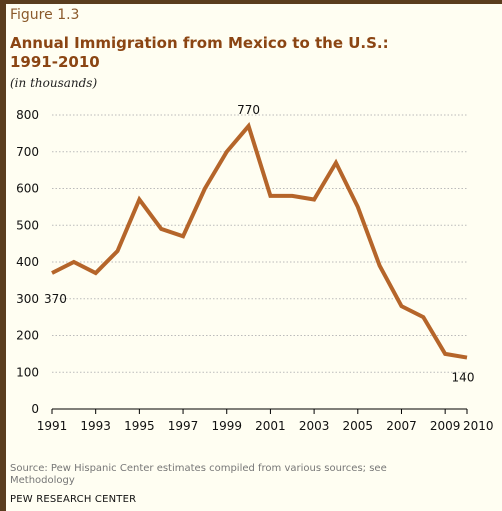 The width and height of the screenshot is (502, 511). What do you see at coordinates (270, 426) in the screenshot?
I see `x-tick-label: 2001` at bounding box center [270, 426].